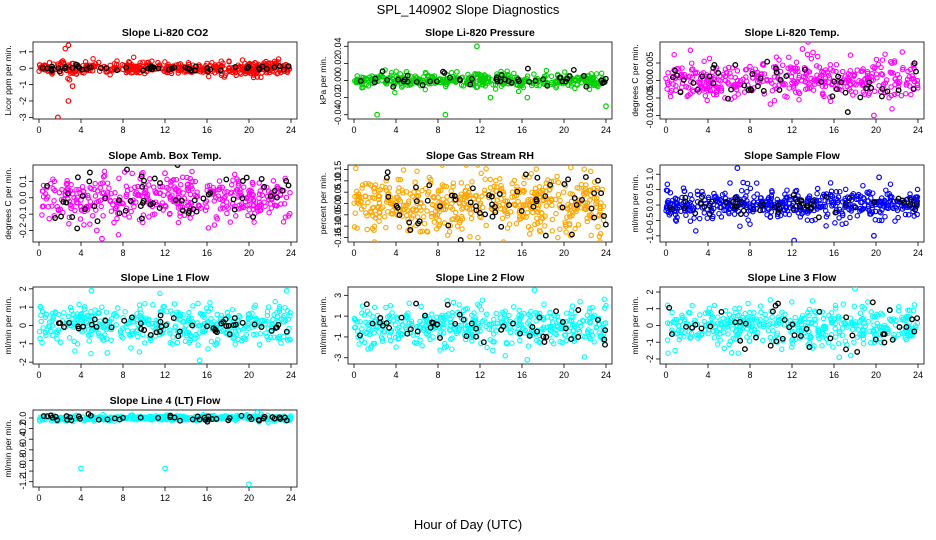 The height and width of the screenshot is (540, 936). Describe the element at coordinates (650, 221) in the screenshot. I see `y-tick-label: -0.5` at that location.